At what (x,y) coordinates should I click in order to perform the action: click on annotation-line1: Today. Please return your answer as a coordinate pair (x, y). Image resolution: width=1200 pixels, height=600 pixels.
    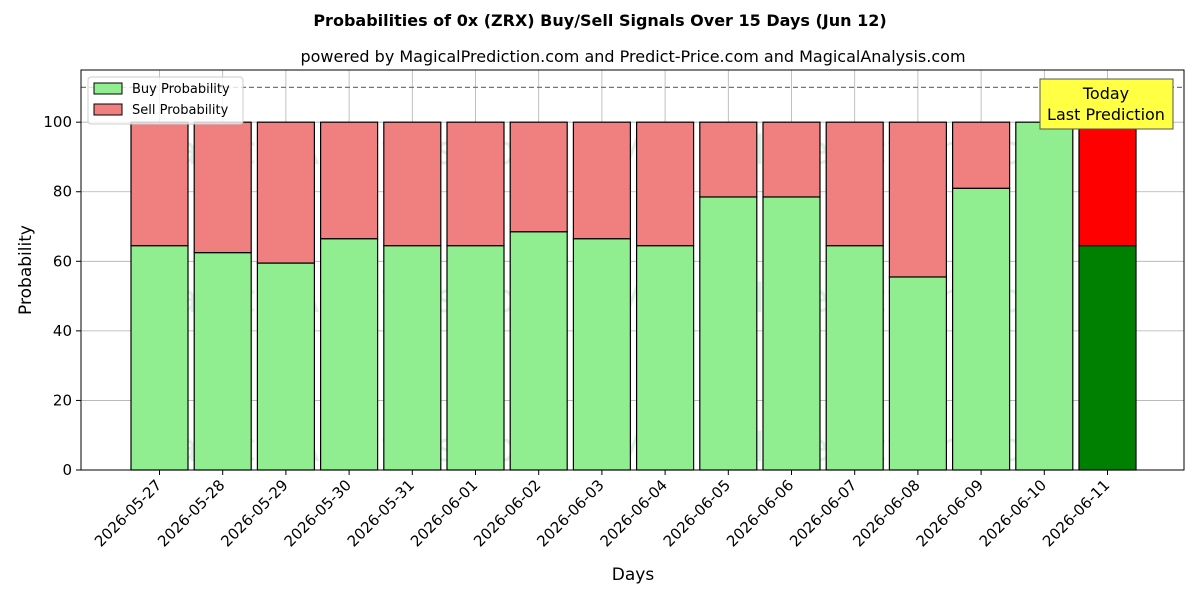
    Looking at the image, I should click on (1105, 93).